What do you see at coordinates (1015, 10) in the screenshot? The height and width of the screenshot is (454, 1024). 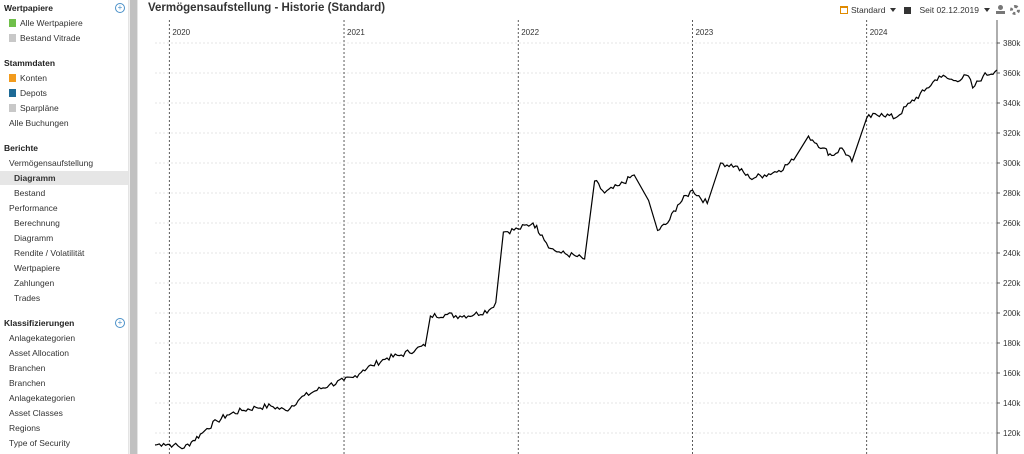 I see `gear-icon` at bounding box center [1015, 10].